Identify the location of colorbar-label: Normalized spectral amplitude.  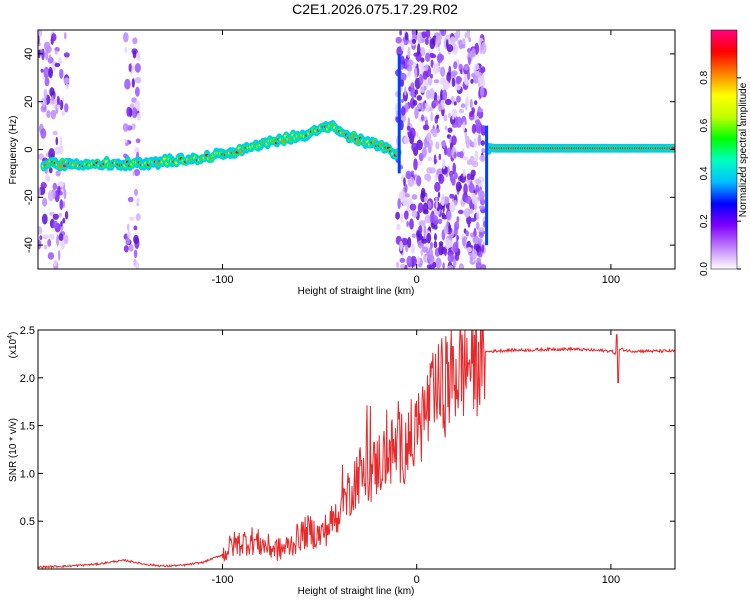
(743, 149).